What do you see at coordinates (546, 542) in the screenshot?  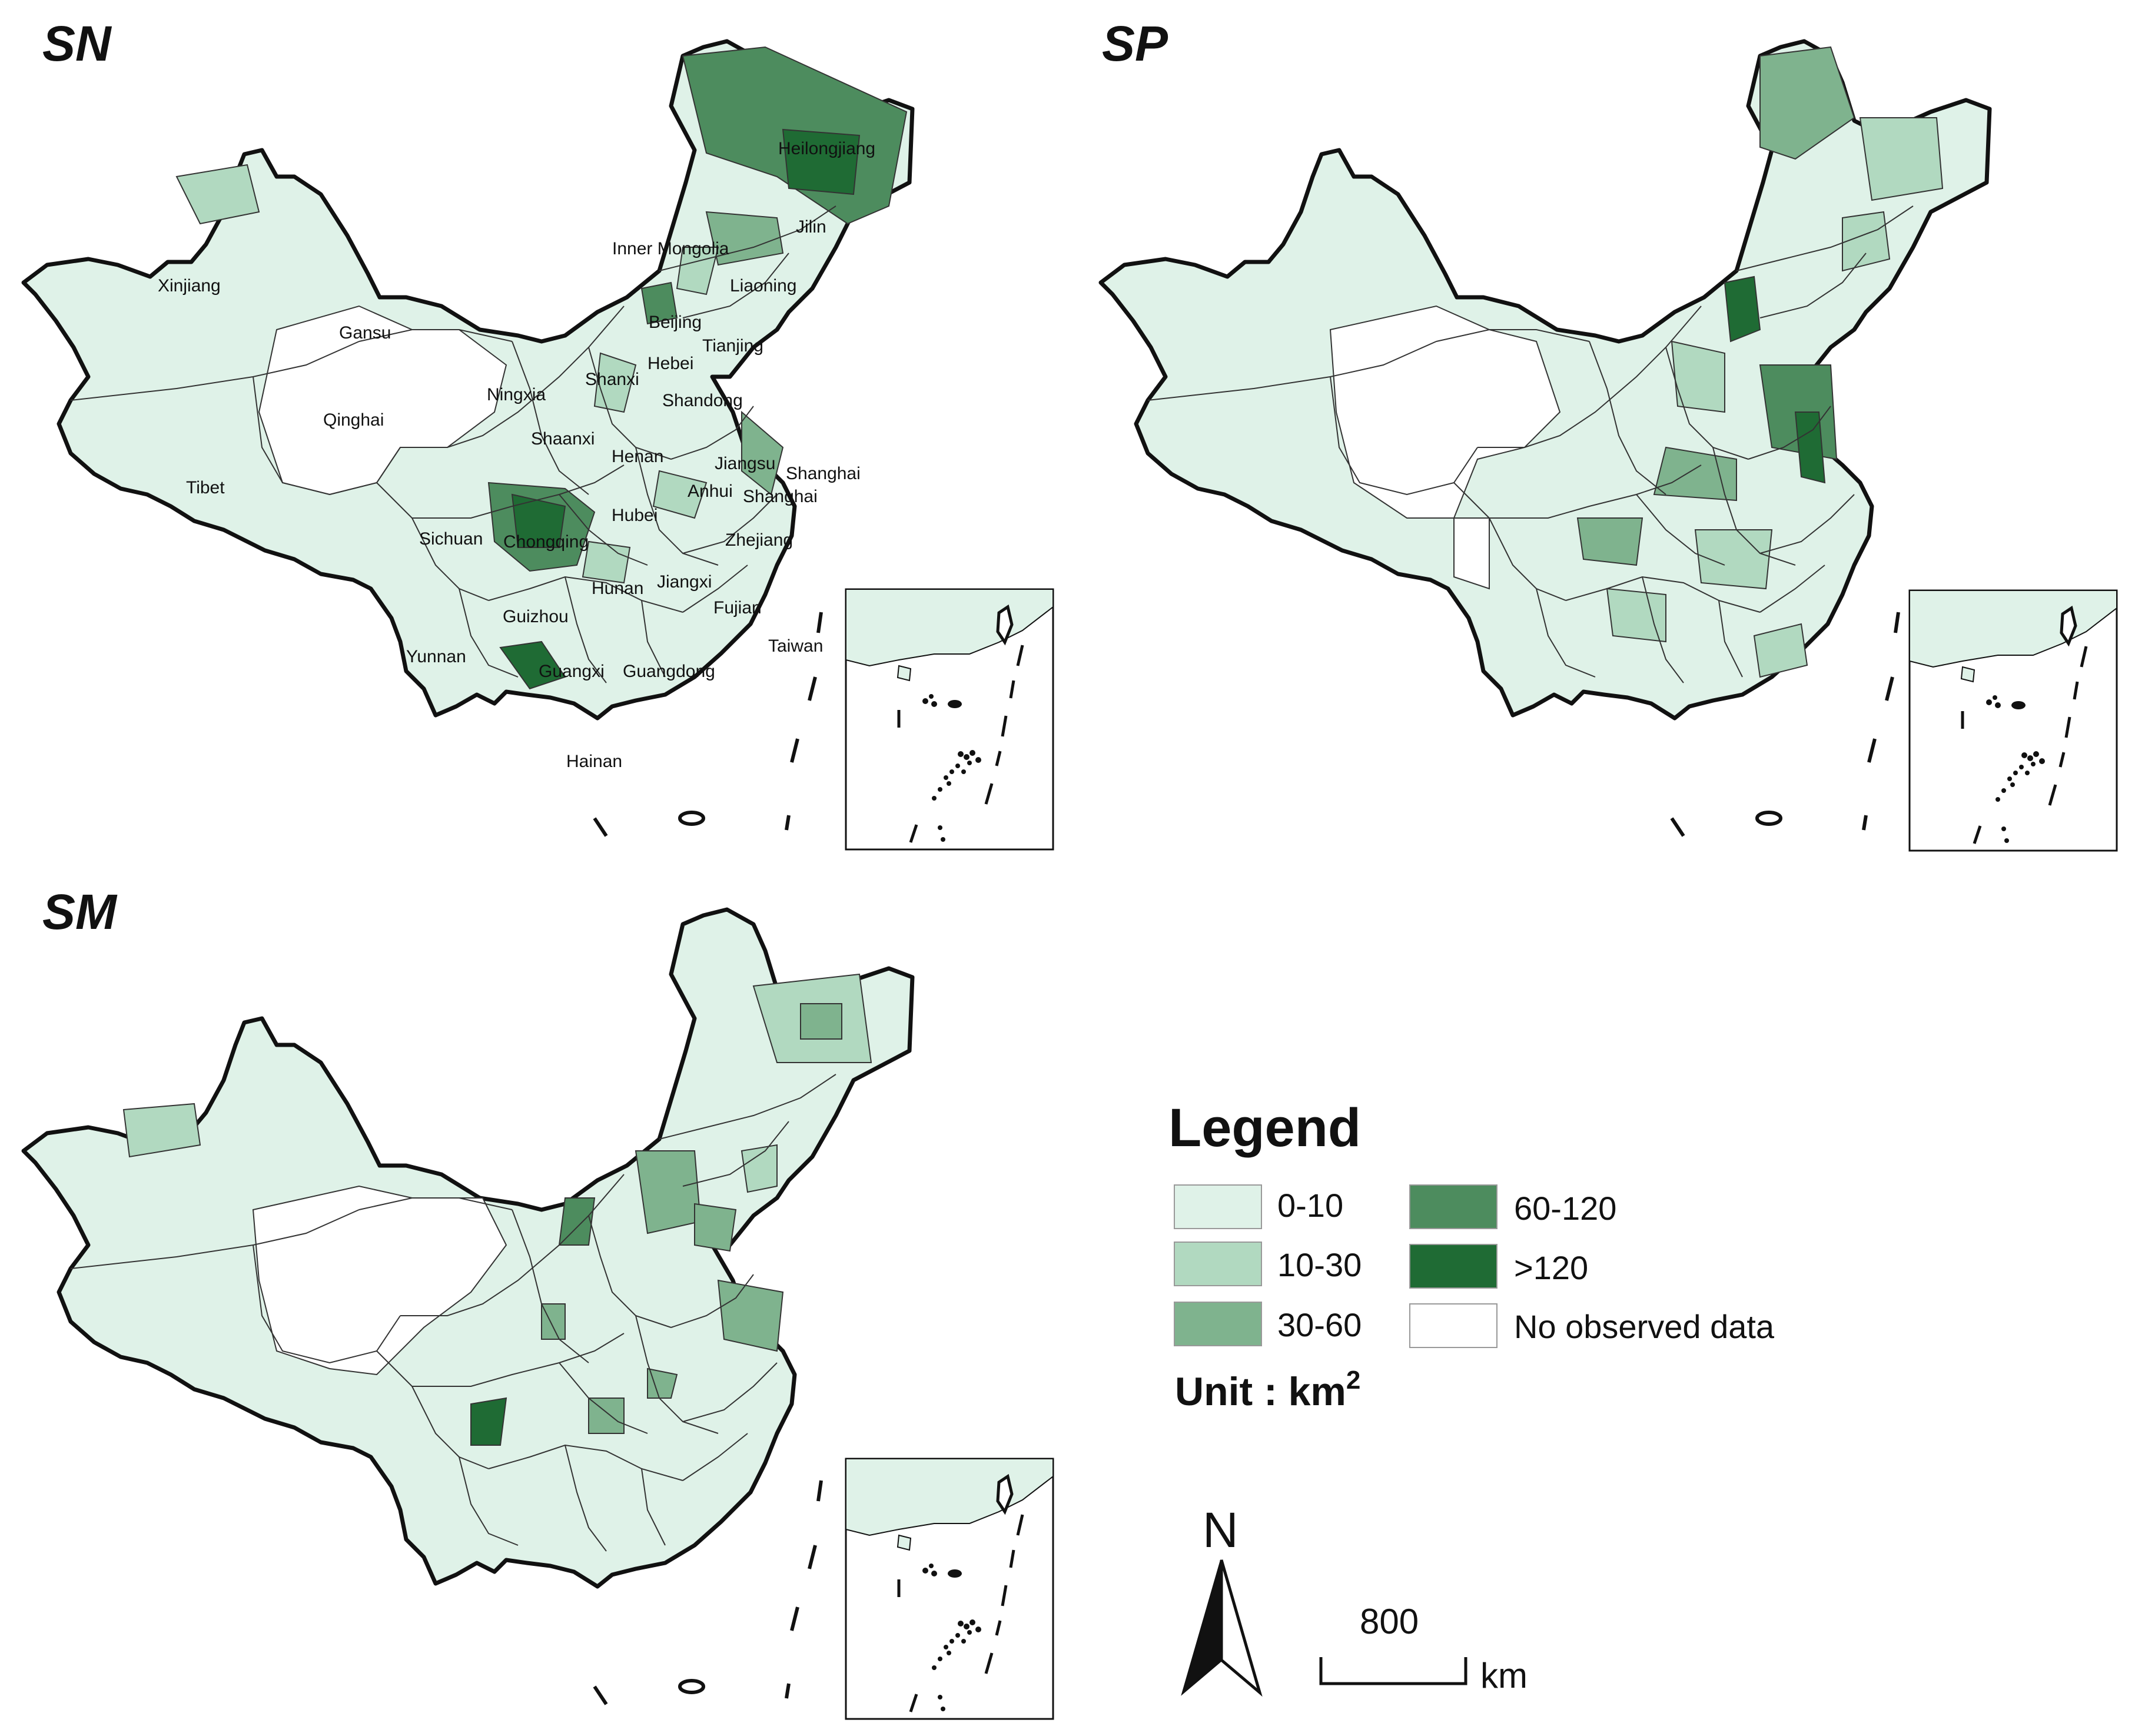 I see `province-label: Chongqing` at bounding box center [546, 542].